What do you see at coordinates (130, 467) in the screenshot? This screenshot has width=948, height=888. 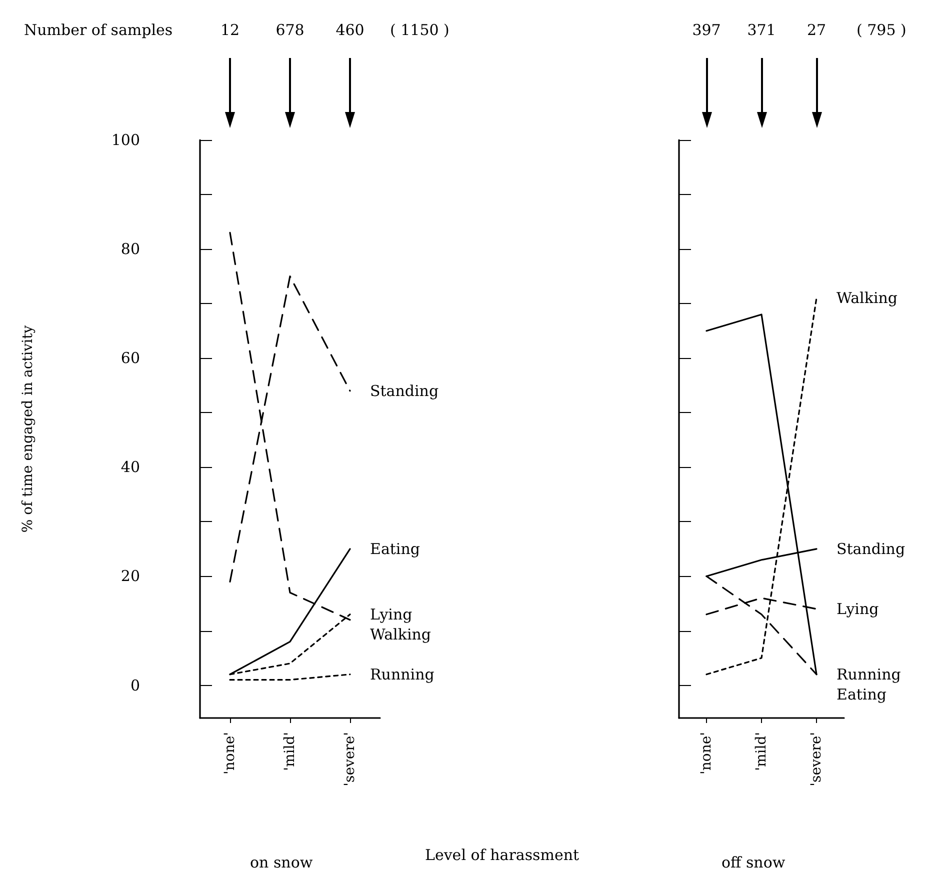 I see `y-tick-label: 40` at bounding box center [130, 467].